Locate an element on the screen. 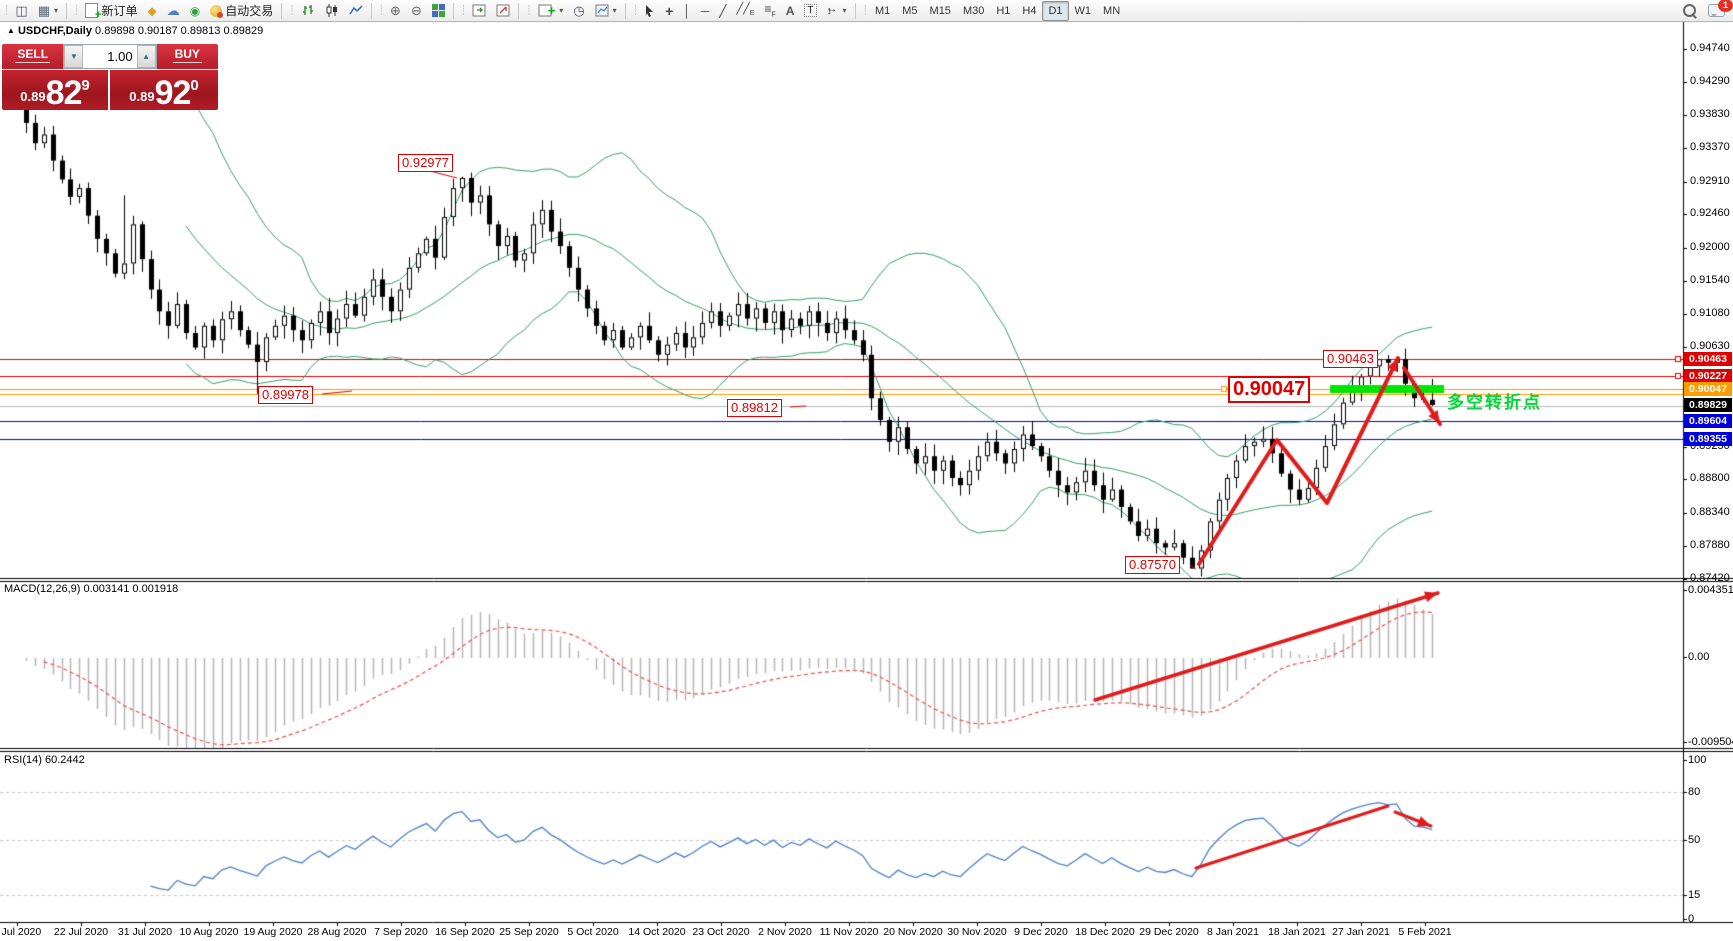 Image resolution: width=1733 pixels, height=941 pixels. autotrading-button: 自动交易 is located at coordinates (241, 11).